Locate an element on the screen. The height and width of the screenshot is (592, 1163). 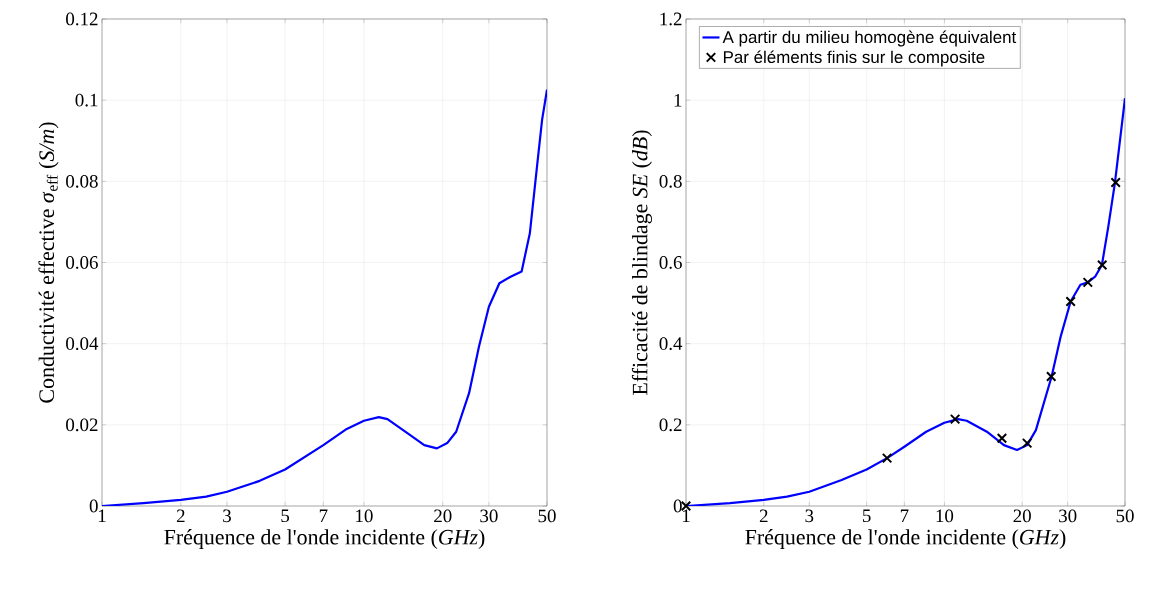
y-tick-label: 0.06 is located at coordinates (82, 262).